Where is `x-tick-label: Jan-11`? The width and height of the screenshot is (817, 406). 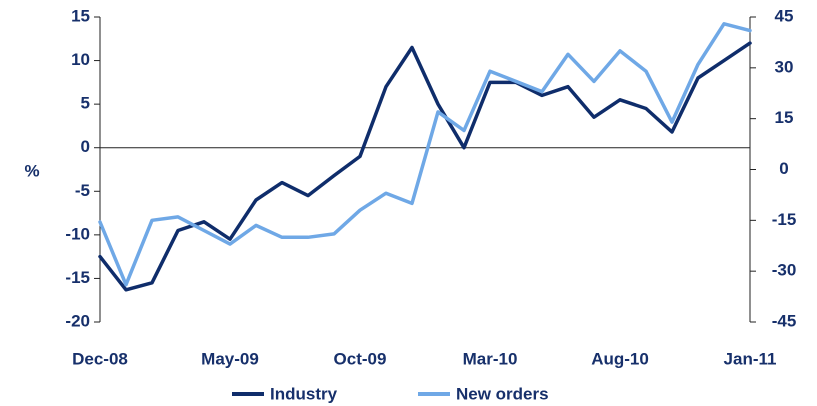
x-tick-label: Jan-11 is located at coordinates (750, 358).